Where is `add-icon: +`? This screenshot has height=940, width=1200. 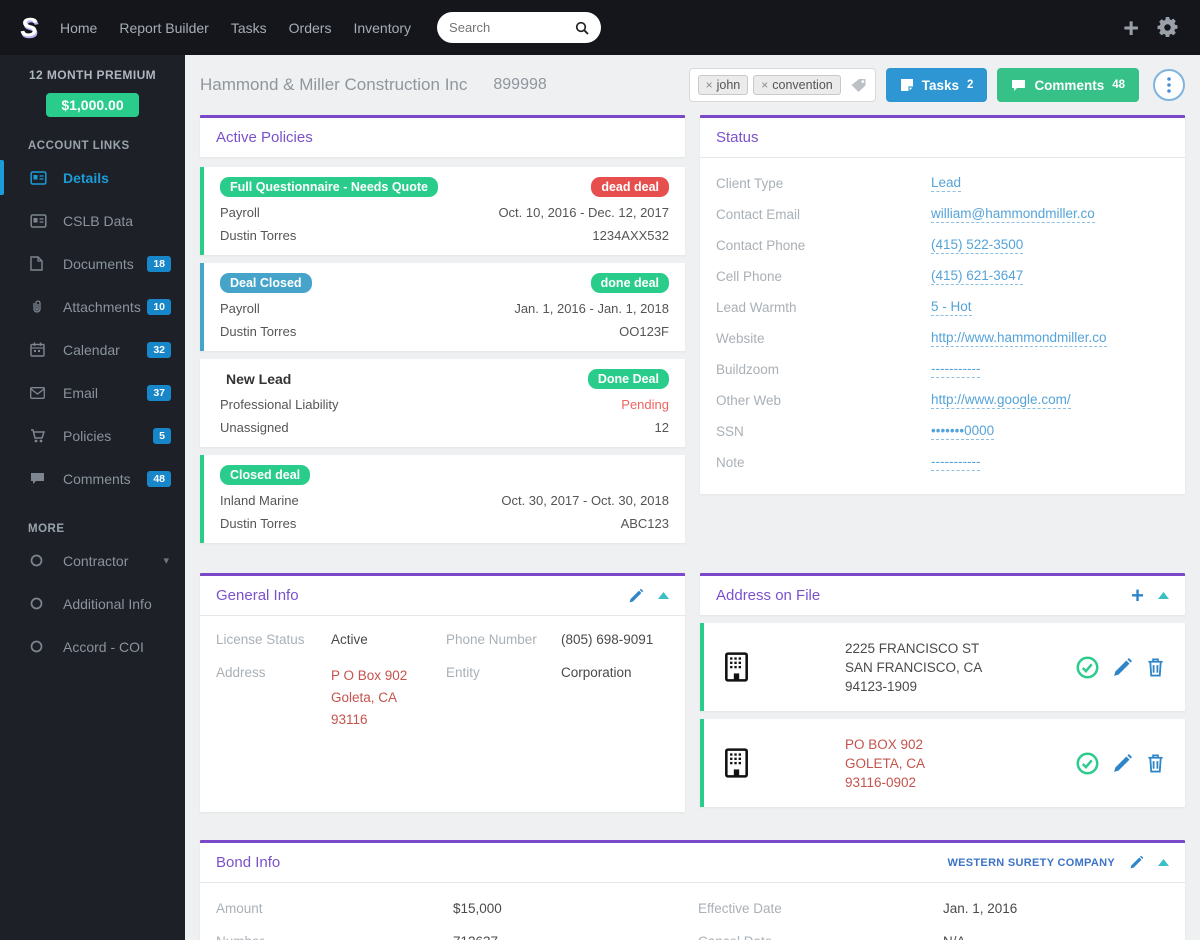
add-icon: + is located at coordinates (1131, 27).